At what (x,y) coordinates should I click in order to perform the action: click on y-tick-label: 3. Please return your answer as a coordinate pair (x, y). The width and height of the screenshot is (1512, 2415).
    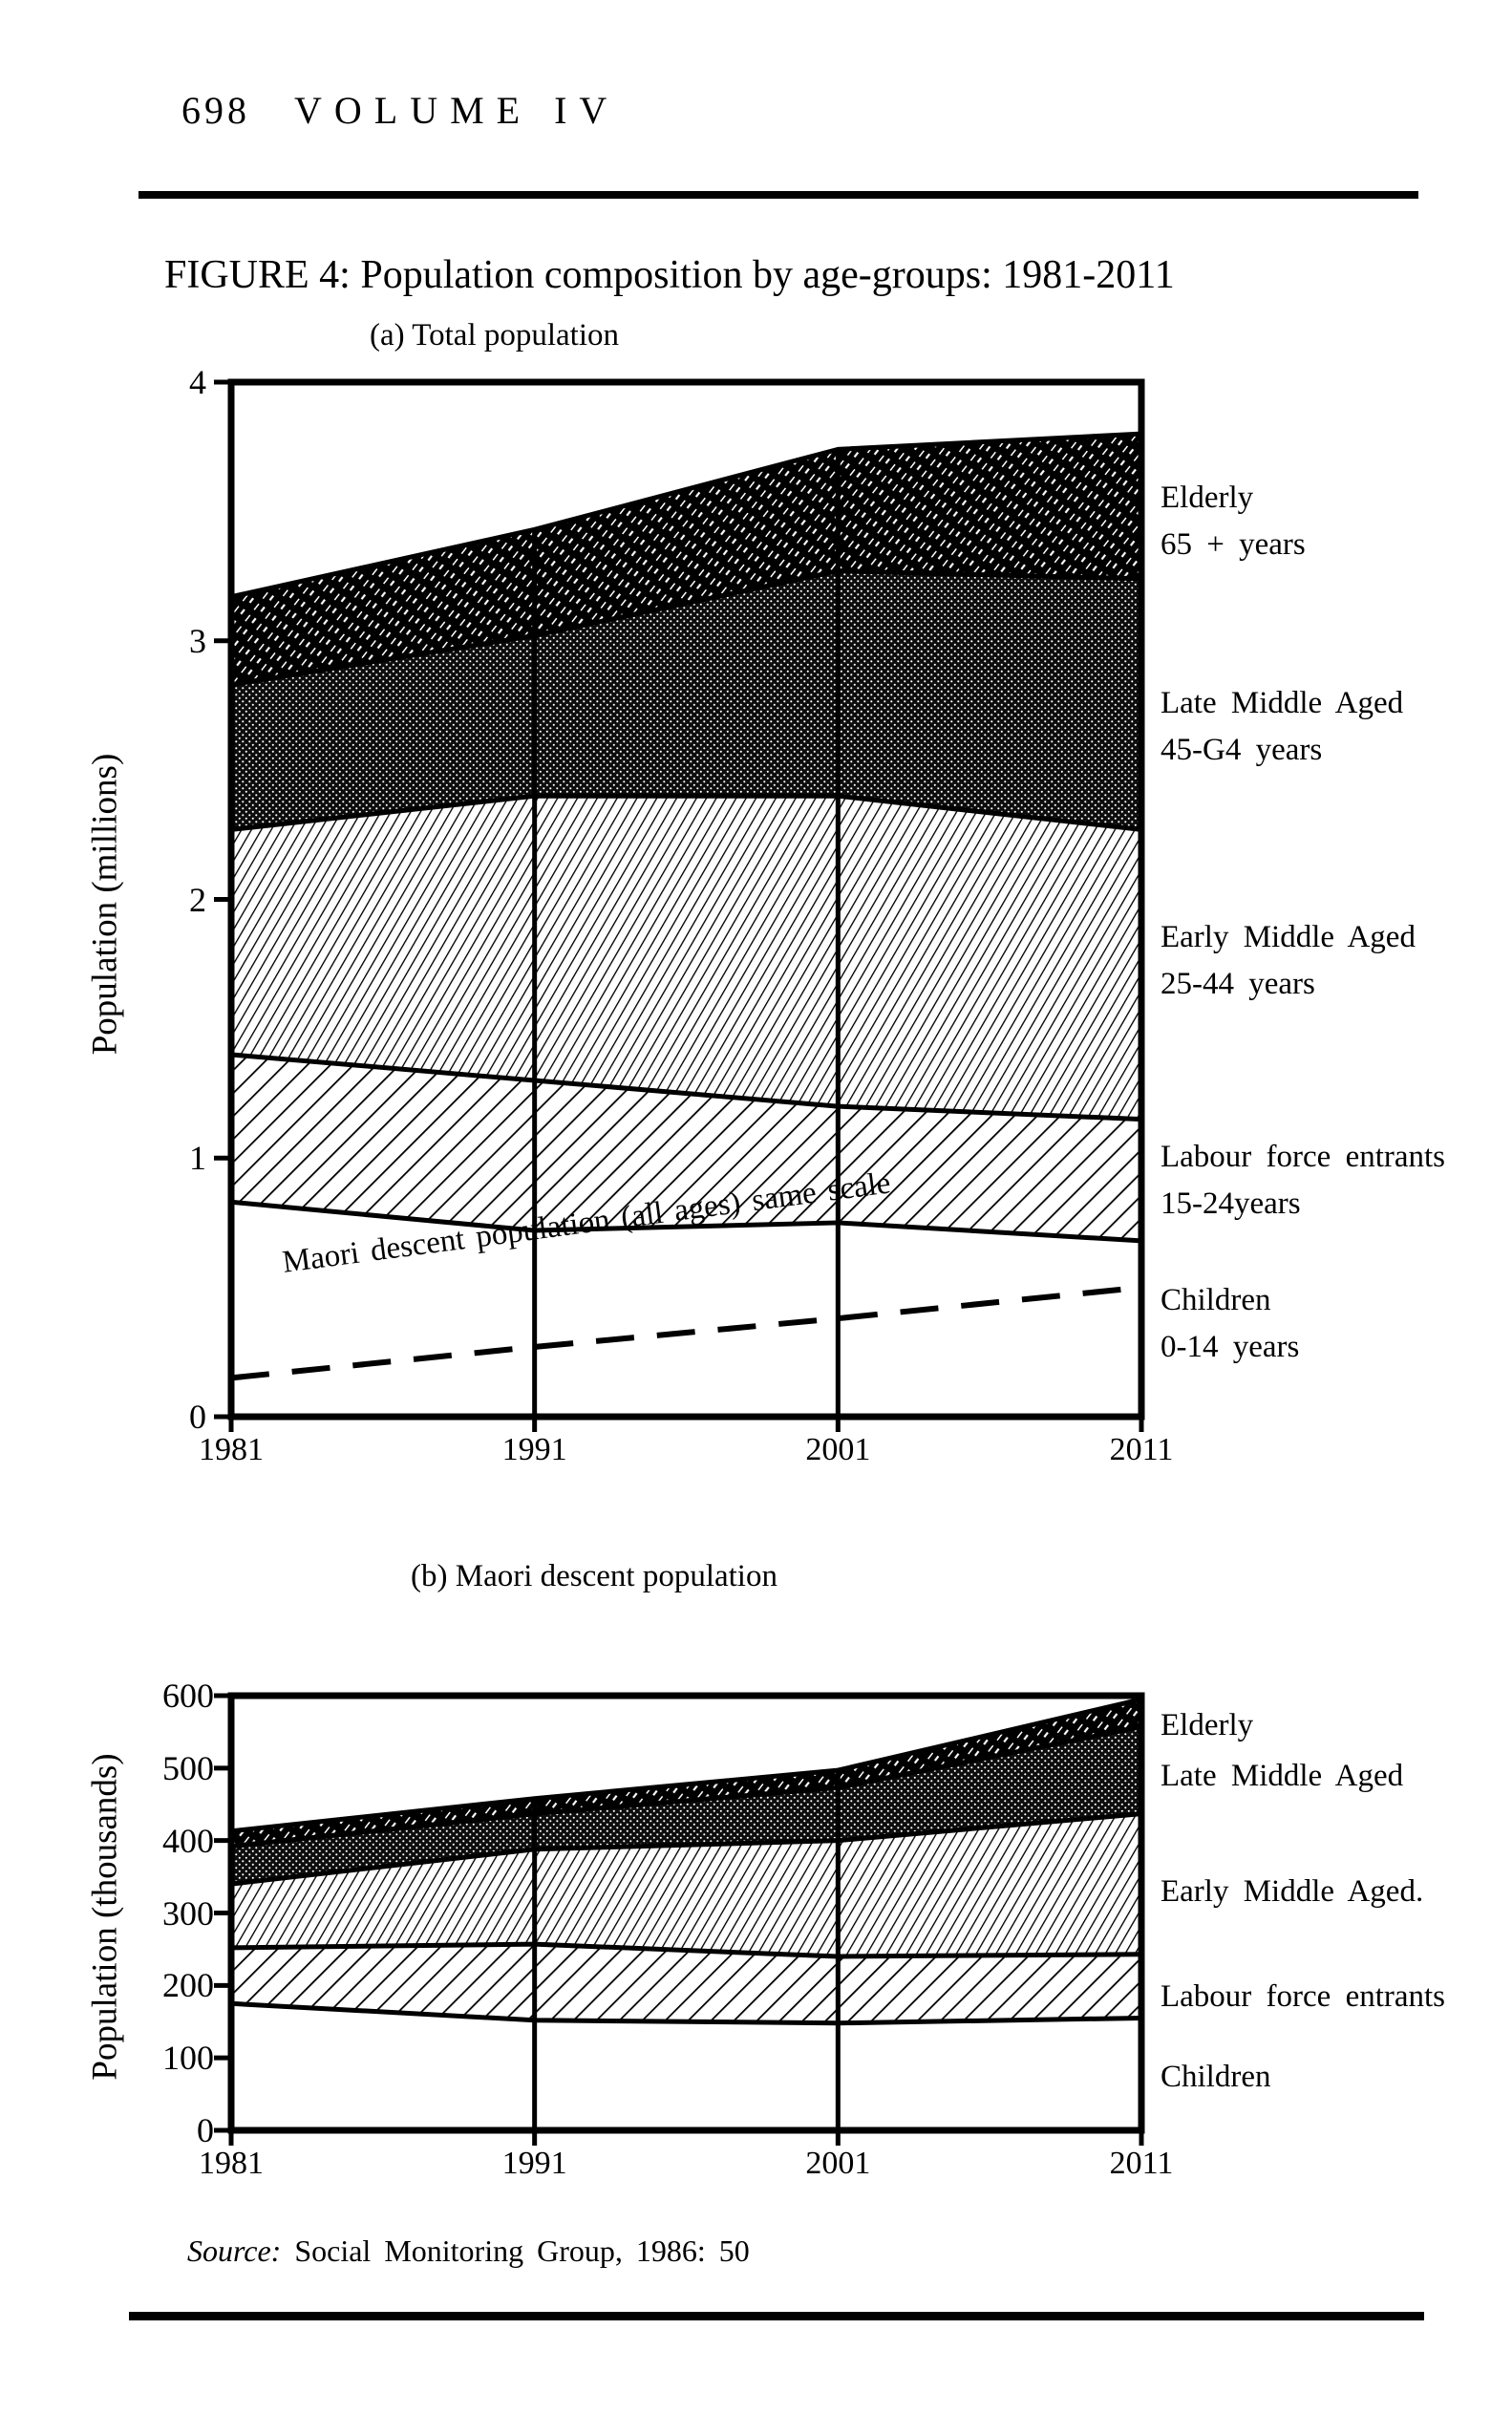
    Looking at the image, I should click on (197, 640).